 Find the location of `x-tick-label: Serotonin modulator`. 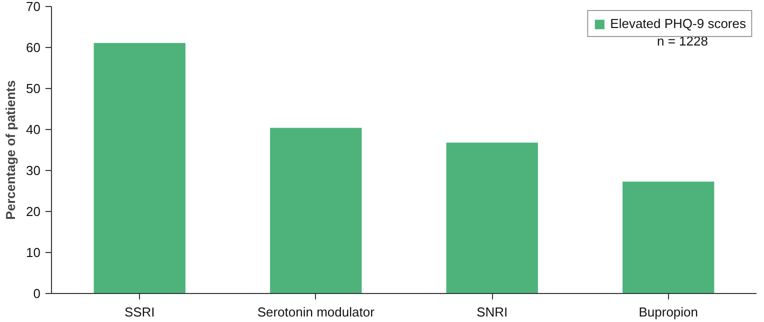

x-tick-label: Serotonin modulator is located at coordinates (316, 312).